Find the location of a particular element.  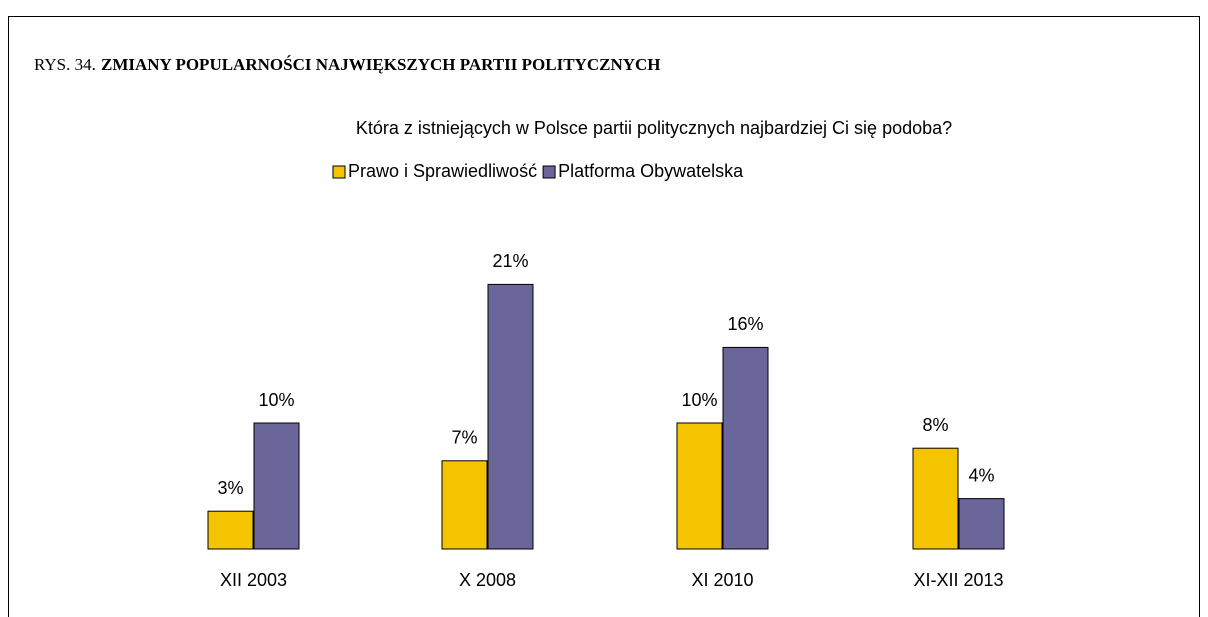

data-label: 16% is located at coordinates (745, 324).